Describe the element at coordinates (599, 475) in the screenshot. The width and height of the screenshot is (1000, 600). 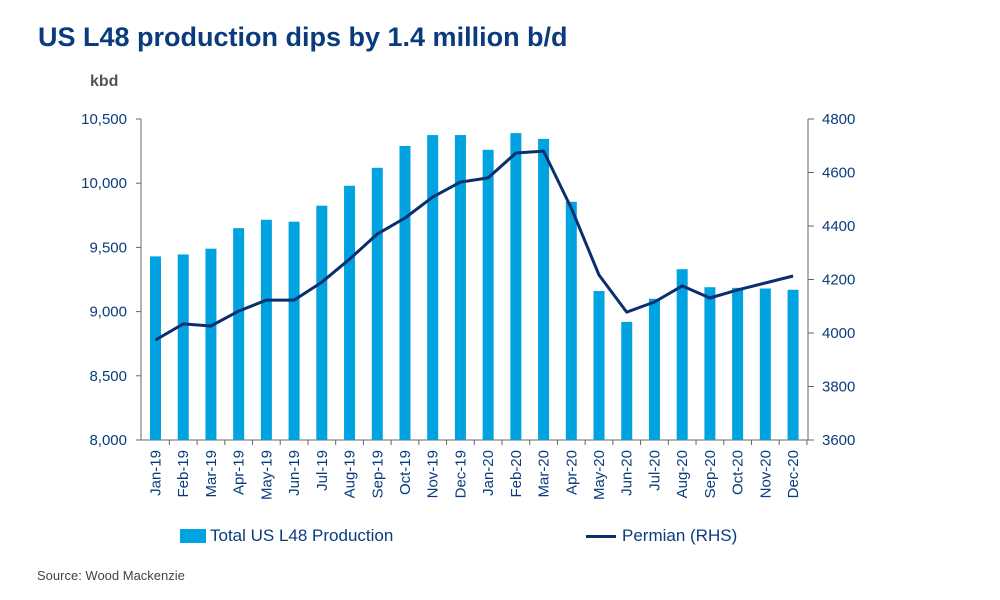
I see `x-tick-label: May-20` at that location.